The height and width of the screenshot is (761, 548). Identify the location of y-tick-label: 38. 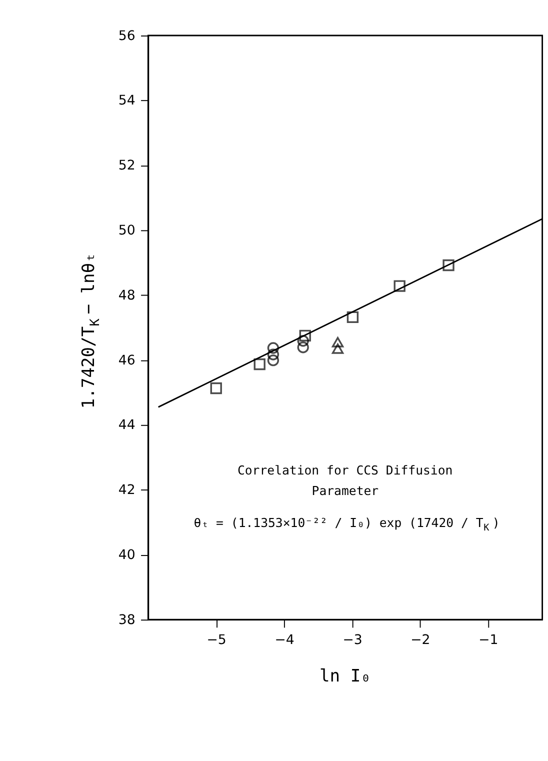
(127, 620).